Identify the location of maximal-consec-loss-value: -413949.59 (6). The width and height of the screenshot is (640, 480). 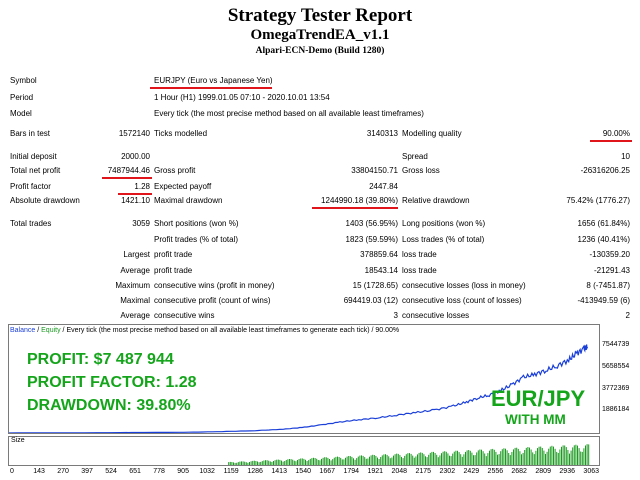
(603, 300).